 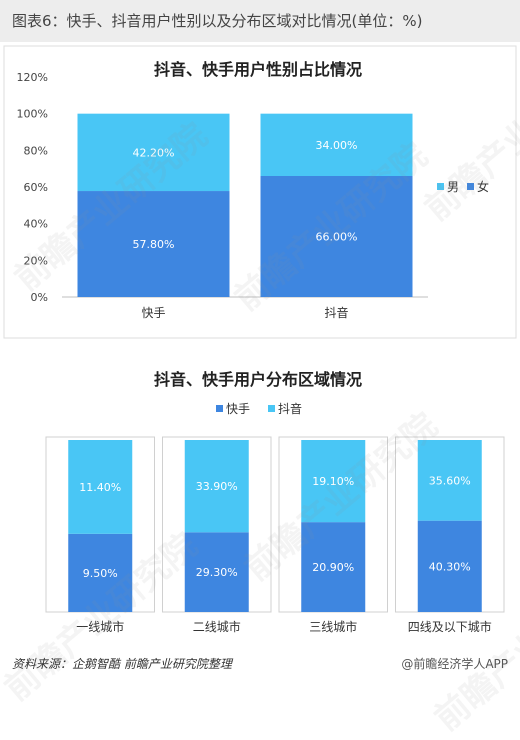 I want to click on x-tick-label: 三线城市, so click(x=333, y=626).